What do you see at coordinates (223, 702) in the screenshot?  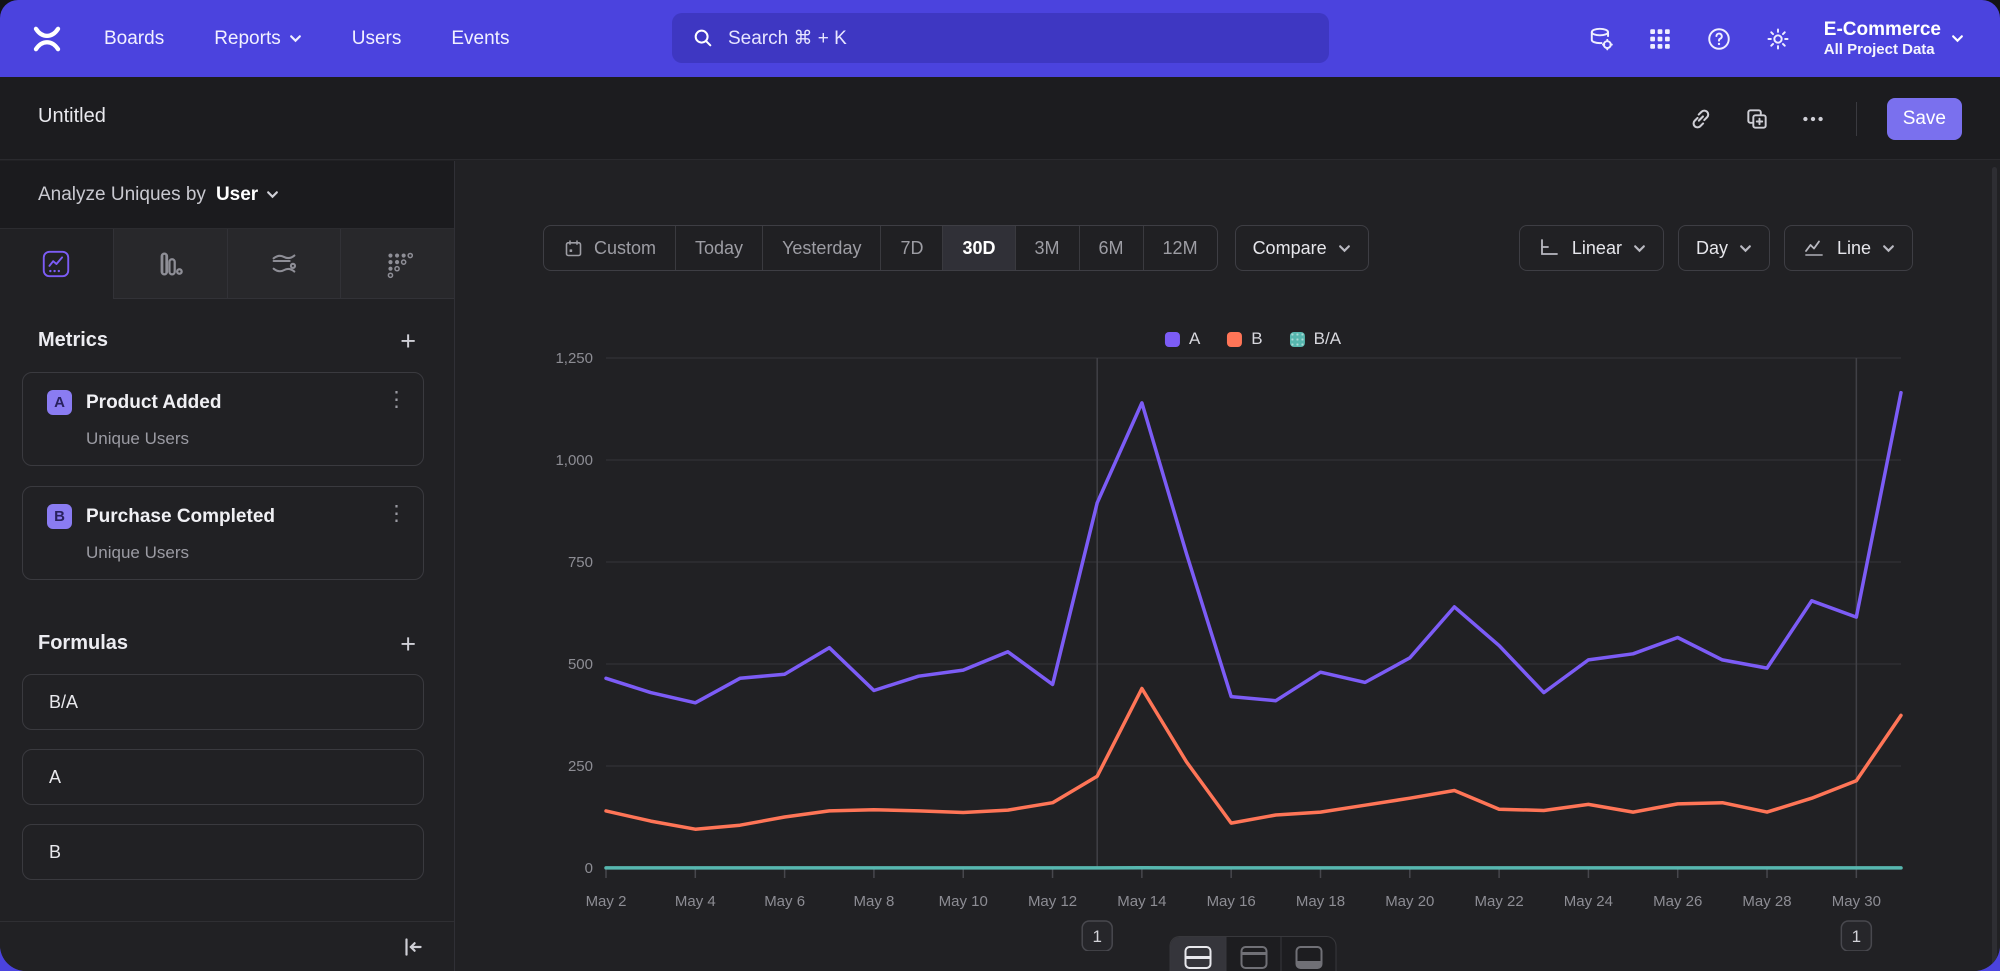 I see `formula-card-B-A: B/A` at bounding box center [223, 702].